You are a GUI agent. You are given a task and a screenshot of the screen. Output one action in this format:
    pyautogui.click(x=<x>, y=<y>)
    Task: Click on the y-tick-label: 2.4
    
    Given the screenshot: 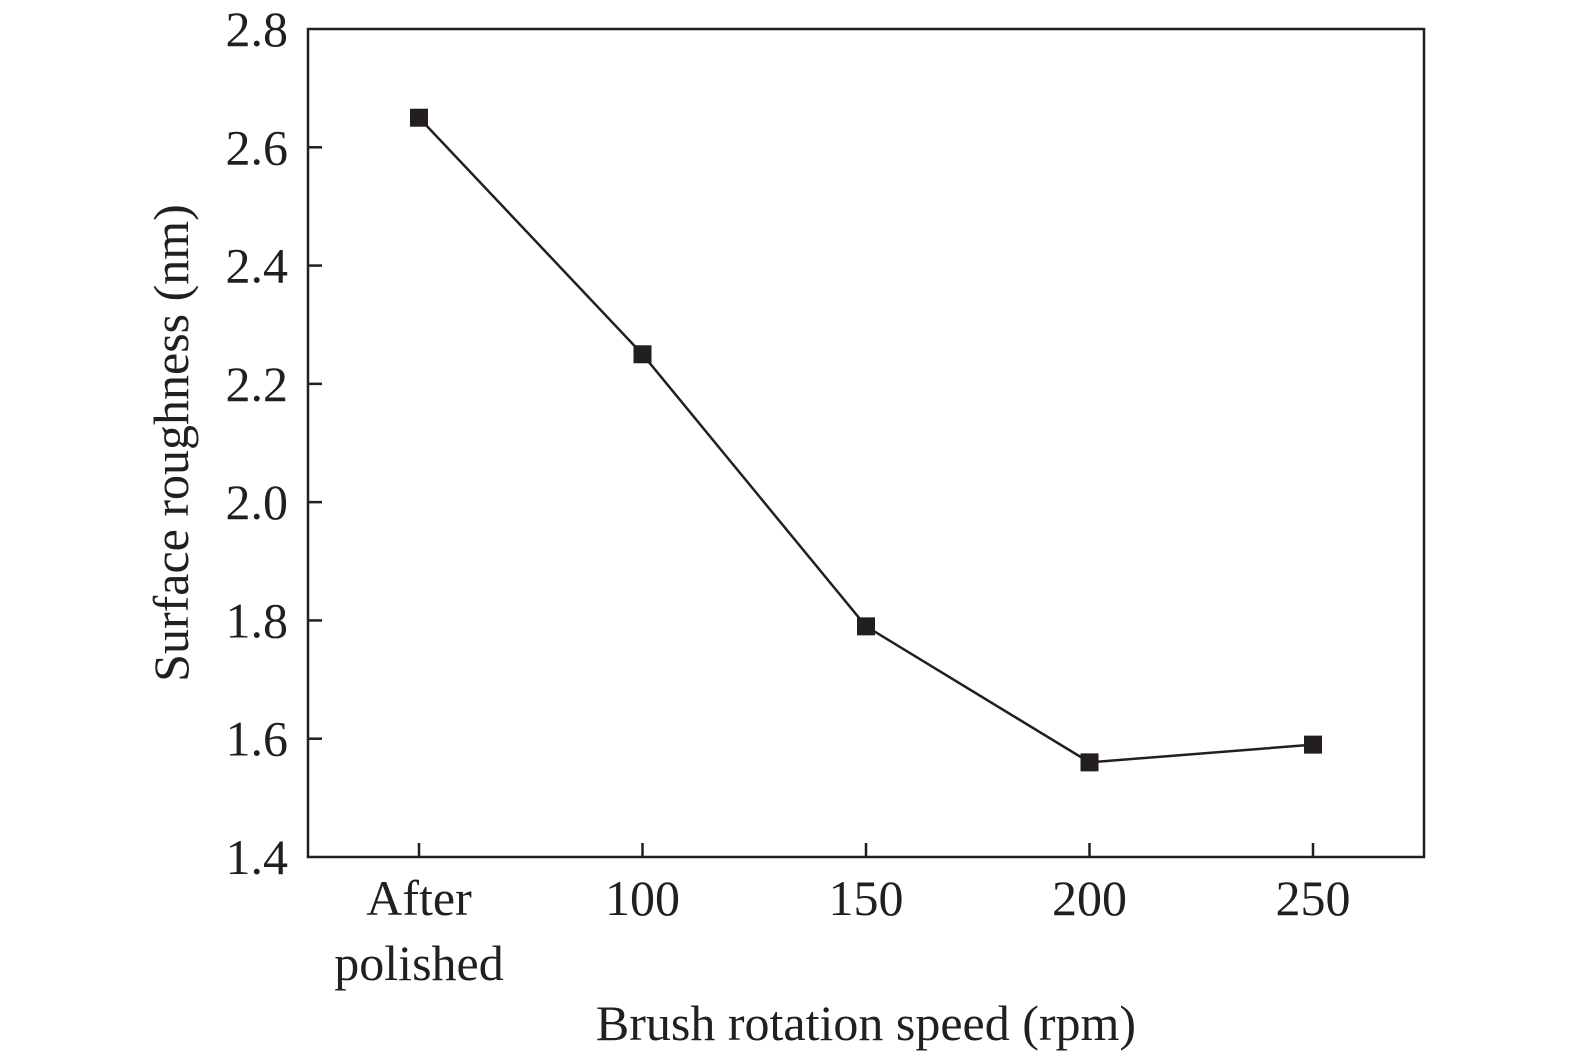 What is the action you would take?
    pyautogui.click(x=257, y=266)
    